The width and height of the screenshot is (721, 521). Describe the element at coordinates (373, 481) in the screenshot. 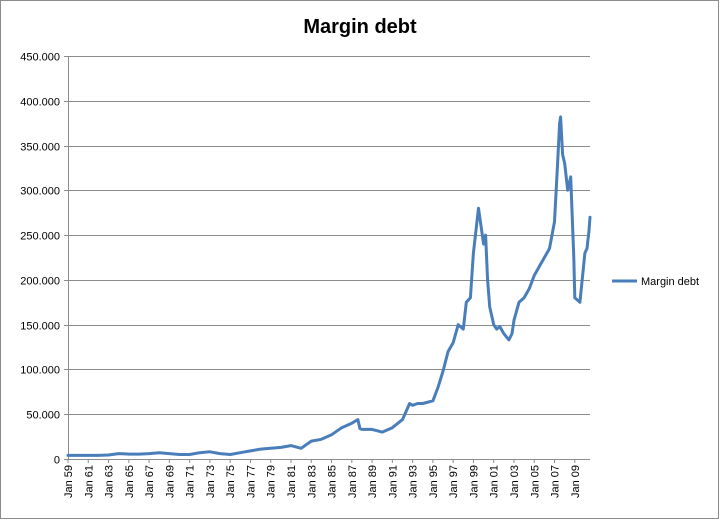

I see `x-tick-label: Jan 89` at that location.